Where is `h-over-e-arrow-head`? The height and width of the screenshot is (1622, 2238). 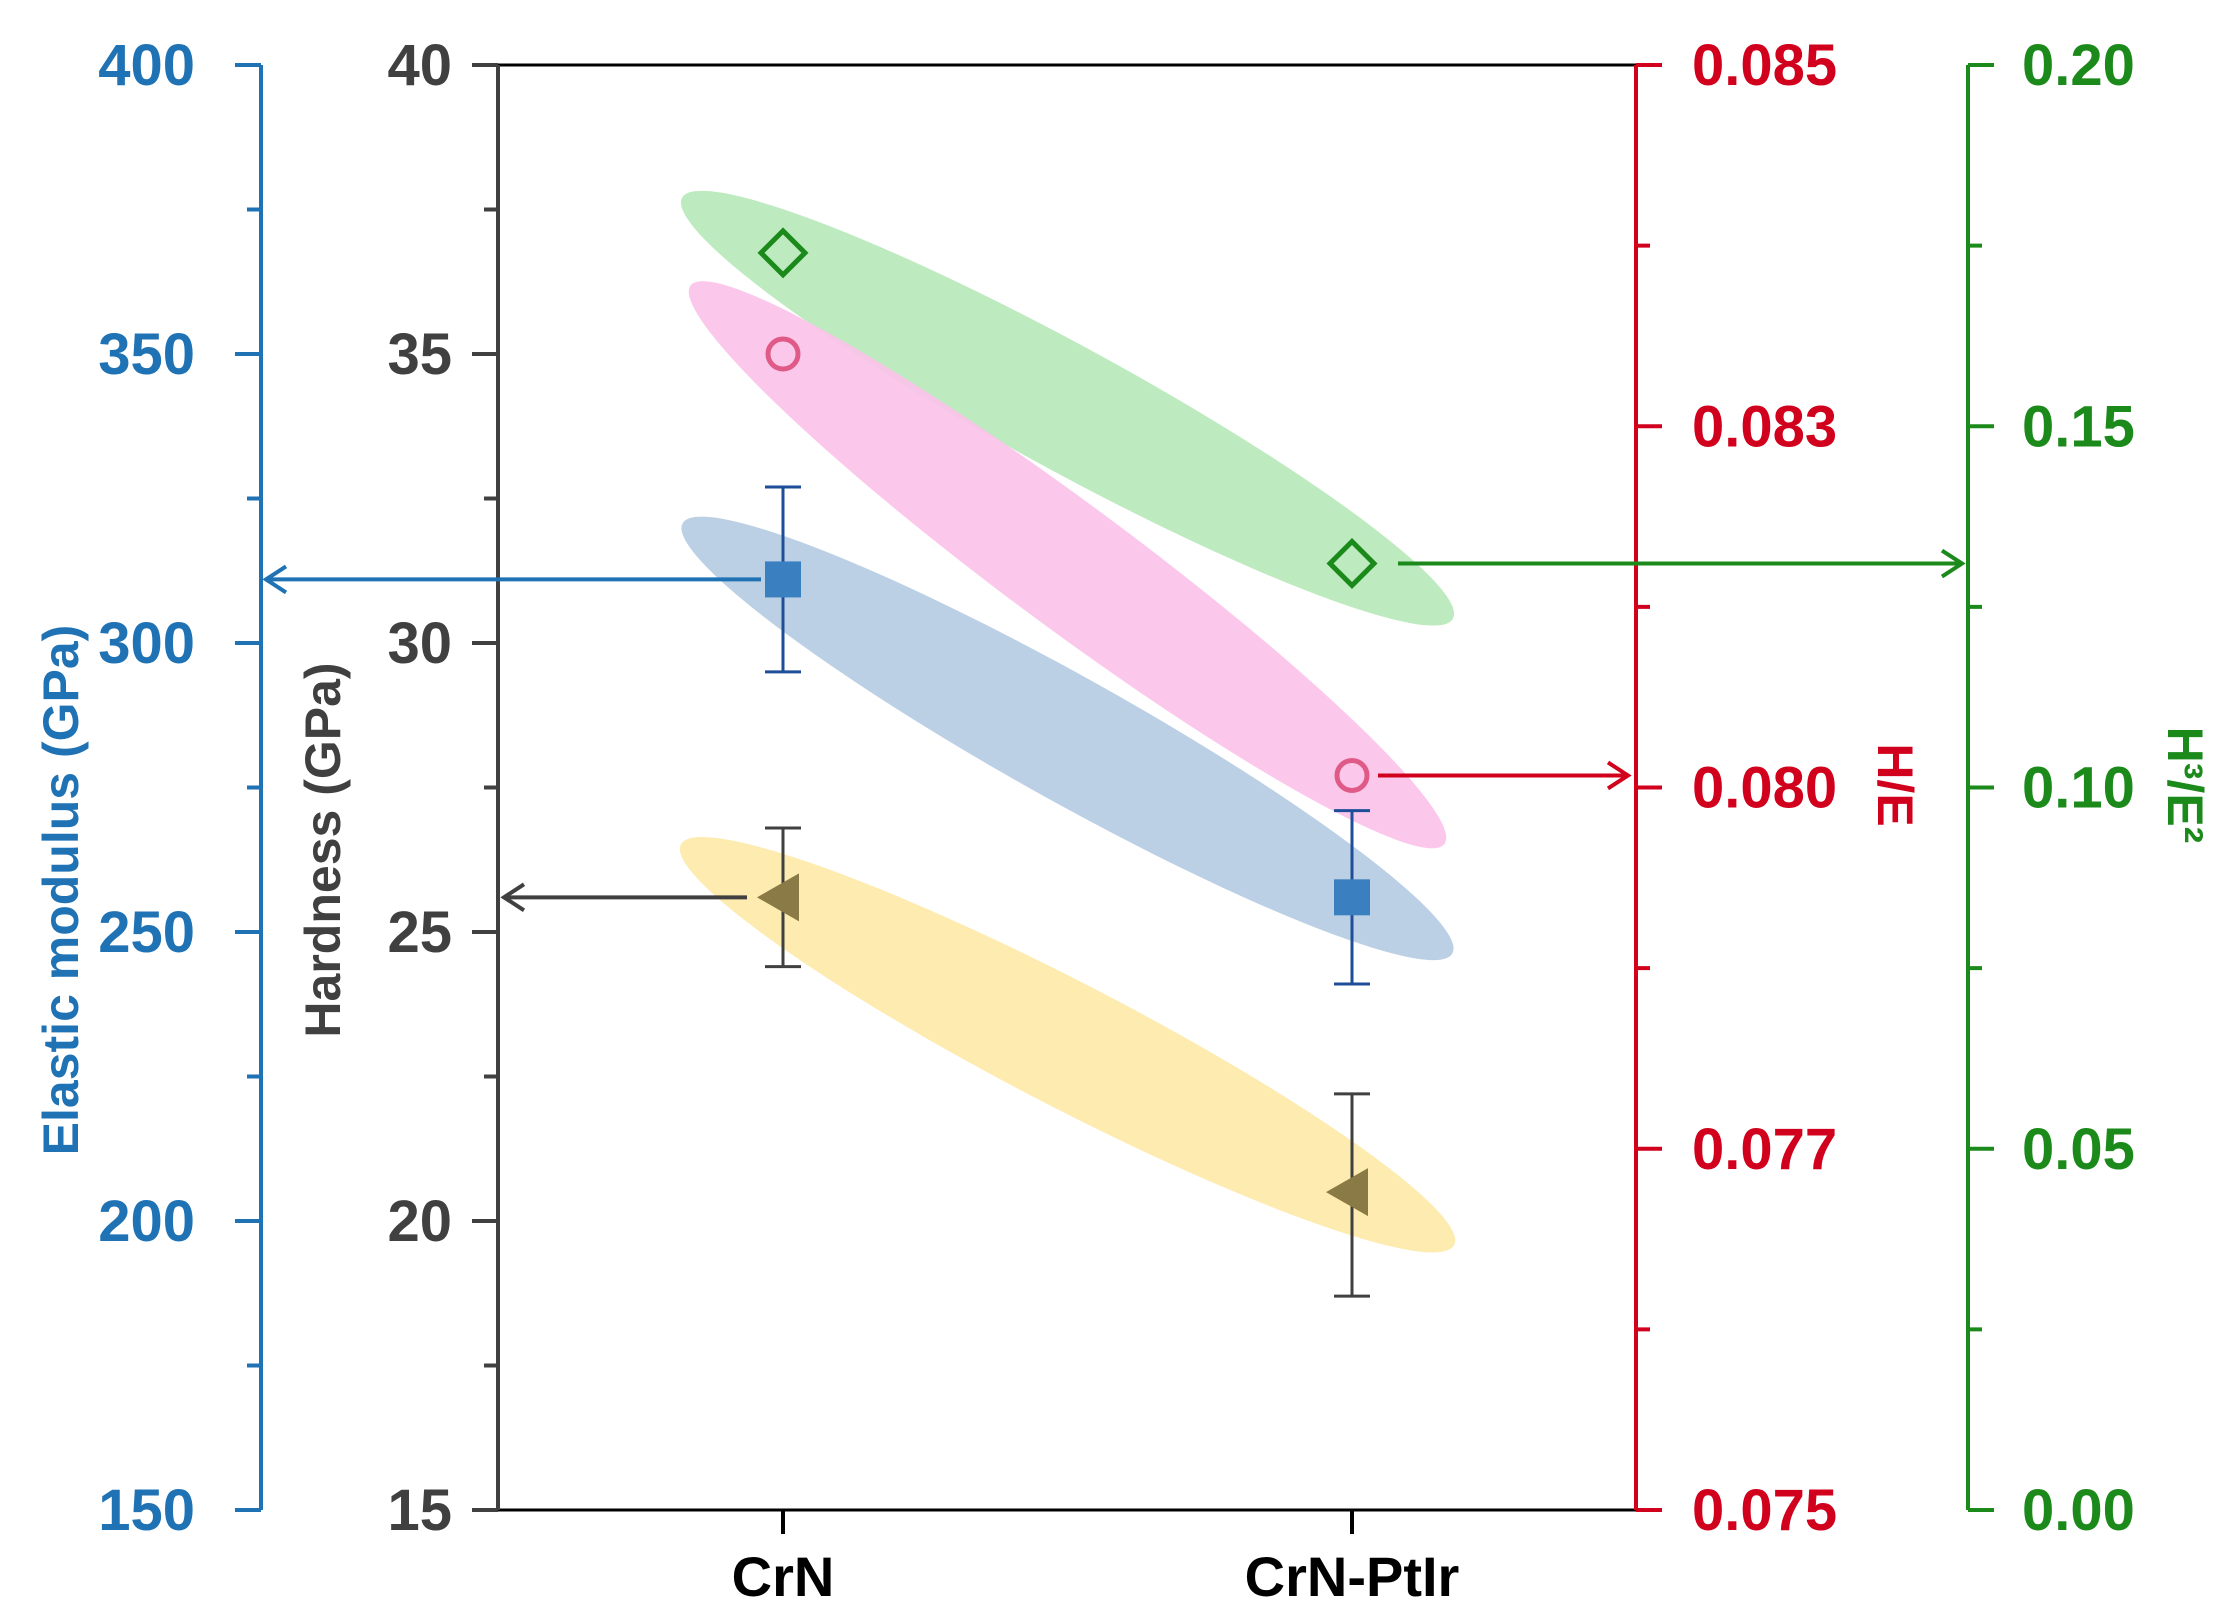 h-over-e-arrow-head is located at coordinates (1619, 775).